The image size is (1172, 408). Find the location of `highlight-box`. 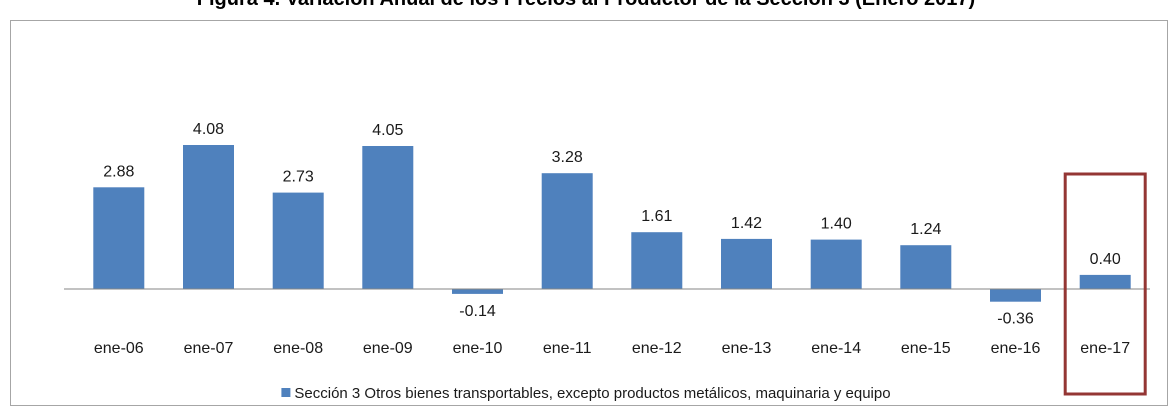

highlight-box is located at coordinates (1105, 284).